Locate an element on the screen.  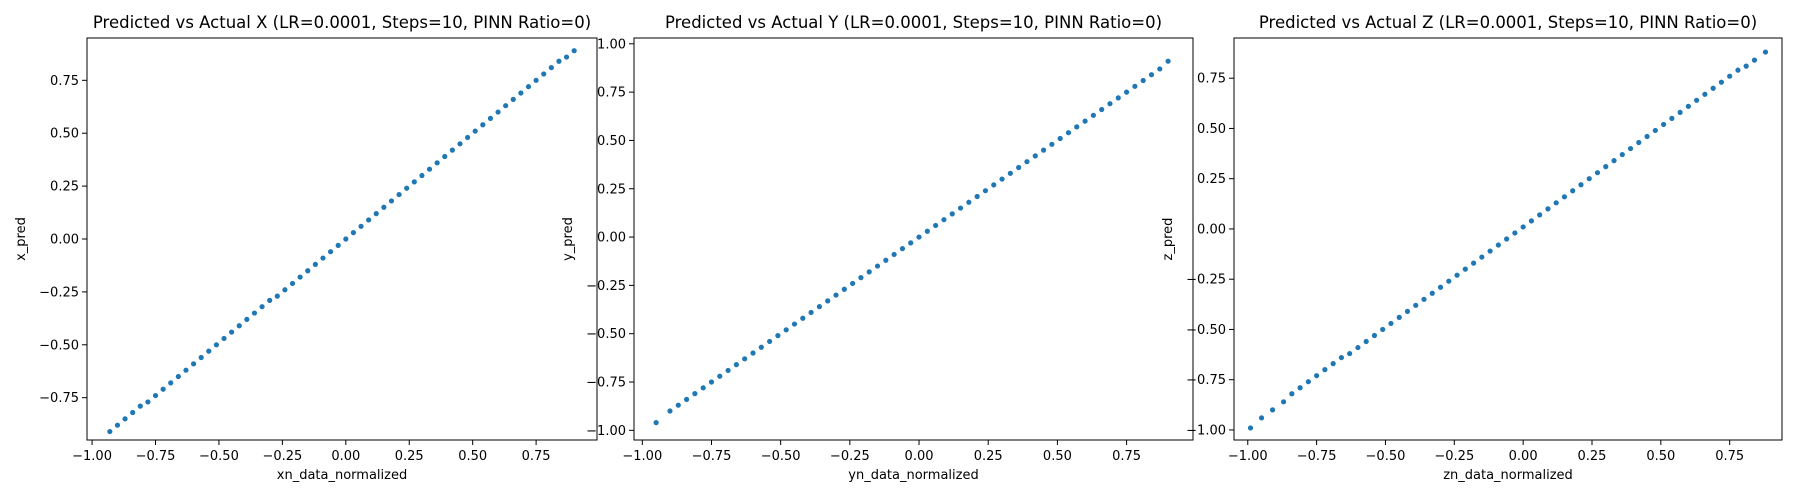
y-tick-label: 0.25 is located at coordinates (1211, 179).